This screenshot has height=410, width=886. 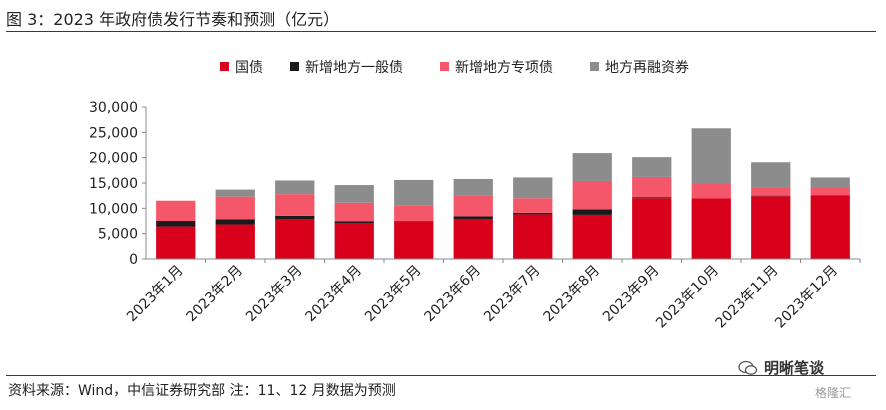 What do you see at coordinates (687, 297) in the screenshot?
I see `x-tick-label: 2023年10月` at bounding box center [687, 297].